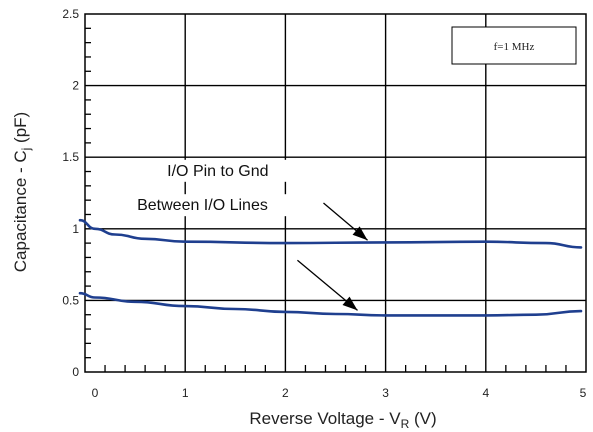  Describe the element at coordinates (75, 229) in the screenshot. I see `y-tick-label: 1` at that location.